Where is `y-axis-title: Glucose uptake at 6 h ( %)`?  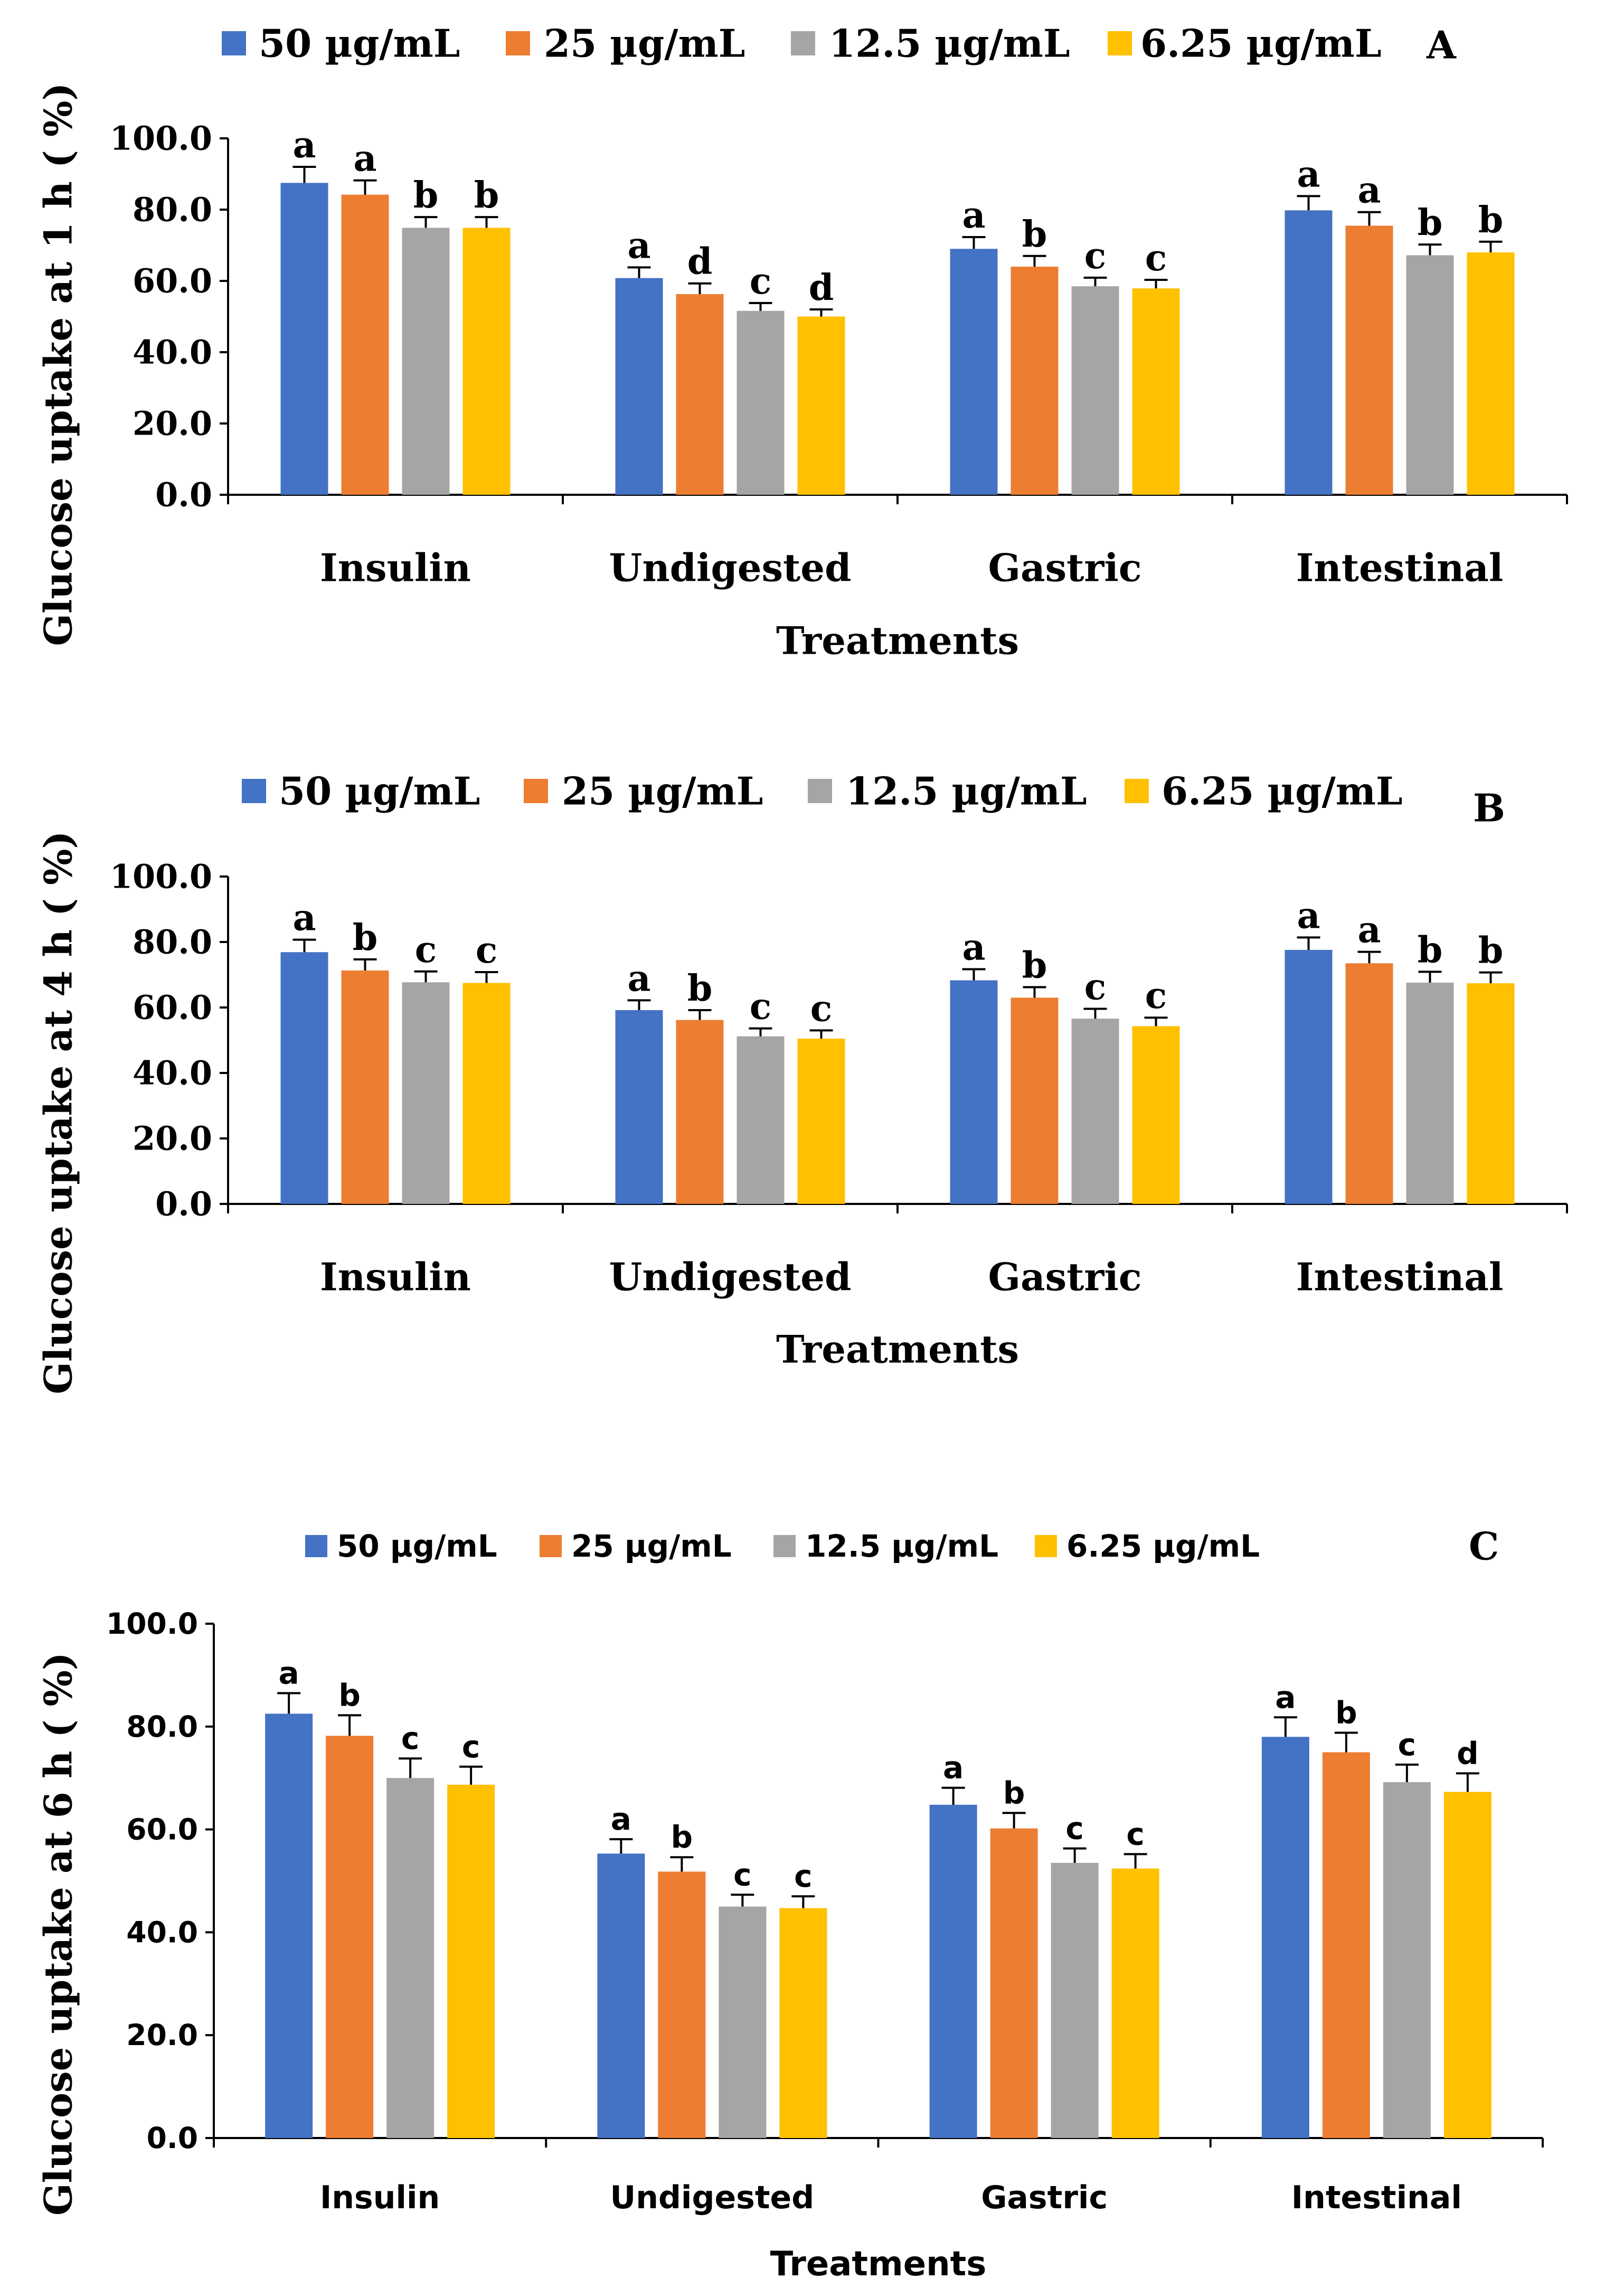
y-axis-title: Glucose uptake at 6 h ( %) is located at coordinates (58, 1934).